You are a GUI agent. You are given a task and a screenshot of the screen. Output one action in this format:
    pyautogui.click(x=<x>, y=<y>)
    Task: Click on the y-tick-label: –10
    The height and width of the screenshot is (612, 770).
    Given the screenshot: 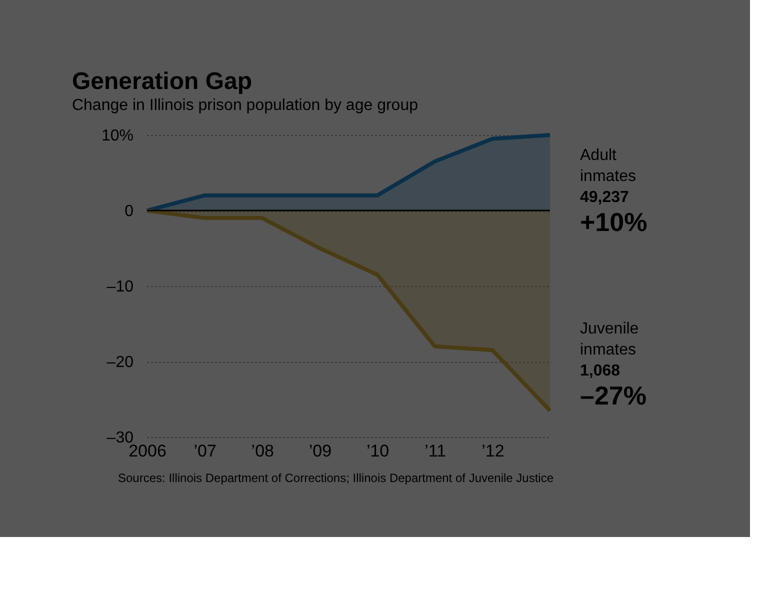 What is the action you would take?
    pyautogui.click(x=120, y=287)
    